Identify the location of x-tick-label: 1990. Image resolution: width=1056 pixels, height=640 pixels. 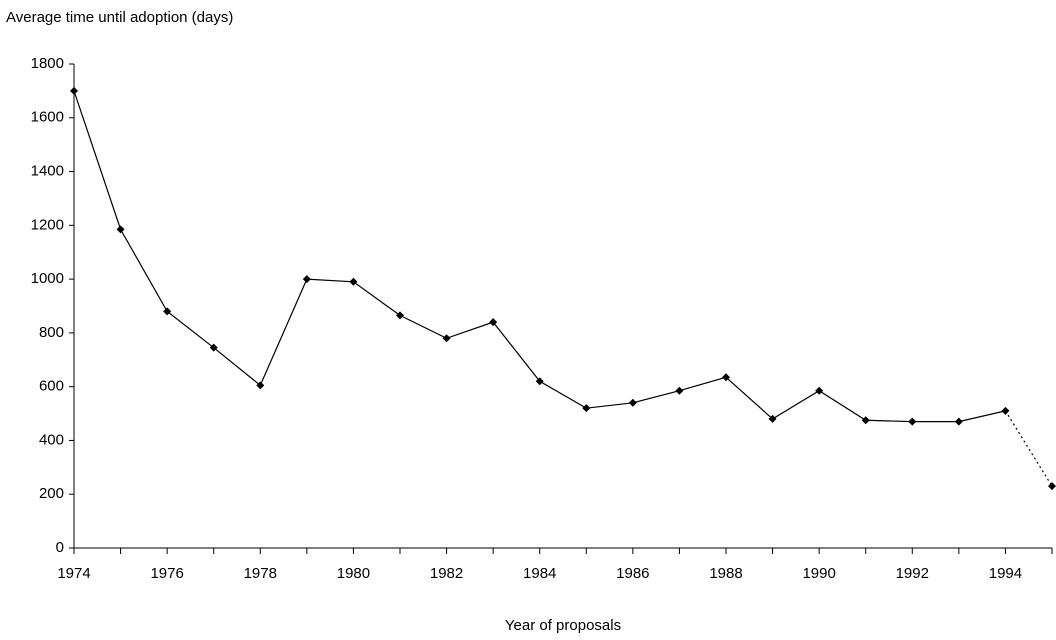
(818, 573).